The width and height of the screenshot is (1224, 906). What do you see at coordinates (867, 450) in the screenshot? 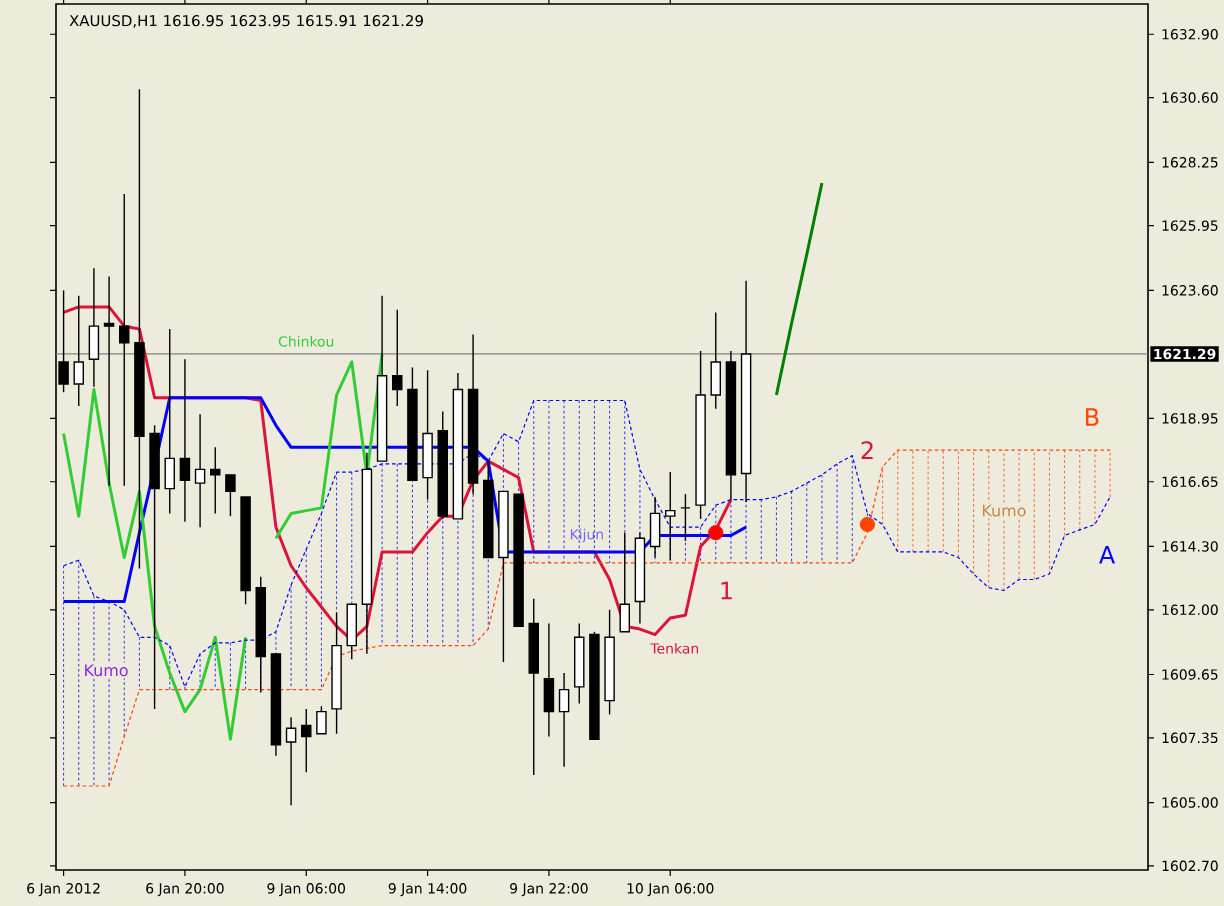
I see `annotation: 2` at bounding box center [867, 450].